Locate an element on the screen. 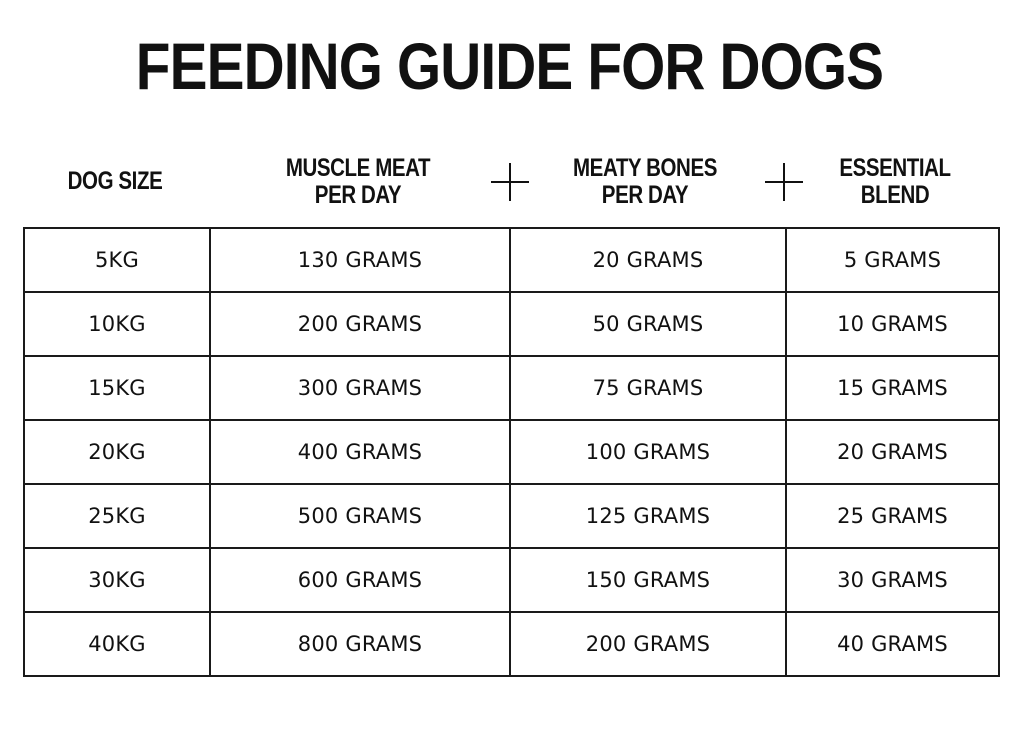  table-row: 25KG 500 GRAMS 125 GRAMS 25 GRAMS is located at coordinates (511, 516).